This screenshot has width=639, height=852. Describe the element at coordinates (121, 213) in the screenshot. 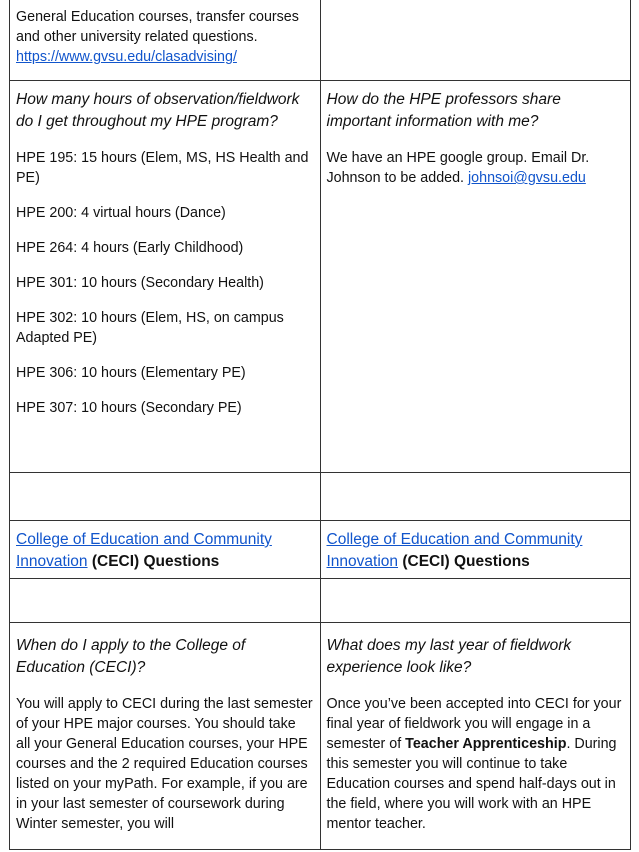

I see `list-item: HPE 200: 4 virtual hours (Dance)` at that location.